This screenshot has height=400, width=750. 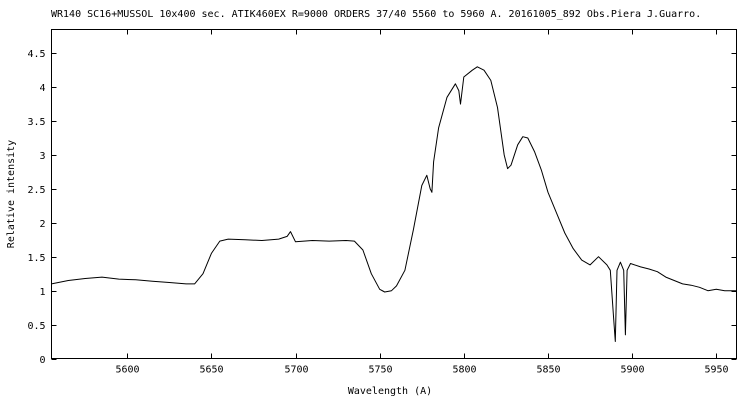 What do you see at coordinates (42, 360) in the screenshot?
I see `y-tick-label: 0` at bounding box center [42, 360].